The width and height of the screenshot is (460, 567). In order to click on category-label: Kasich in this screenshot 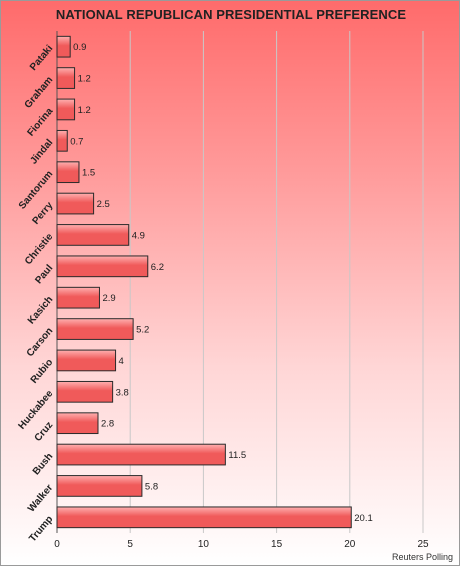, I will do `click(41, 310)`.